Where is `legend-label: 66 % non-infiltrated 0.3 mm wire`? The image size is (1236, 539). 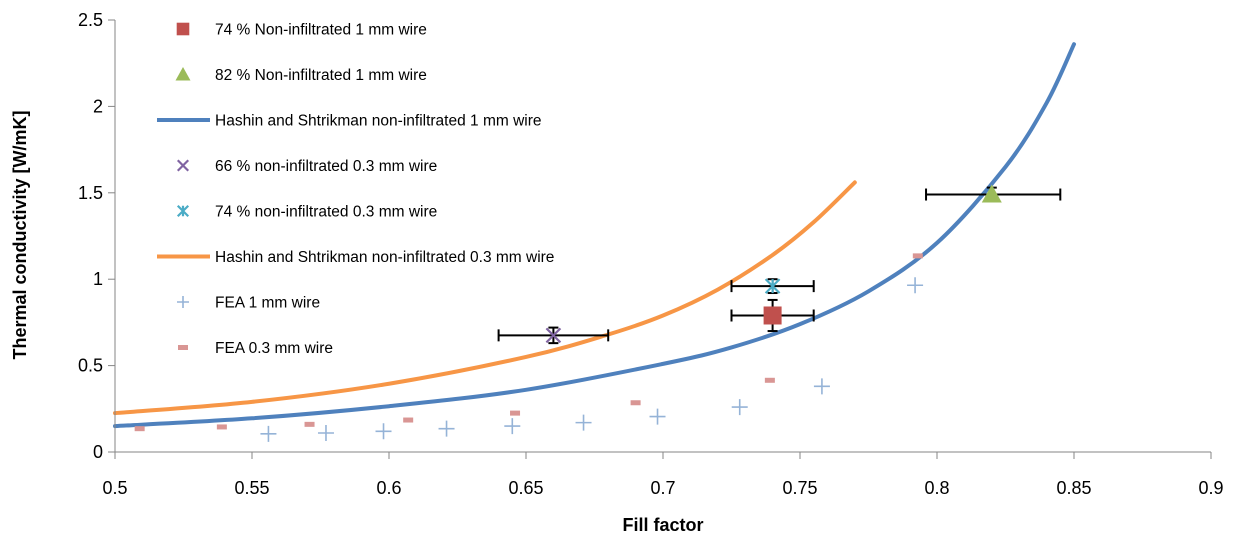 legend-label: 66 % non-infiltrated 0.3 mm wire is located at coordinates (326, 166).